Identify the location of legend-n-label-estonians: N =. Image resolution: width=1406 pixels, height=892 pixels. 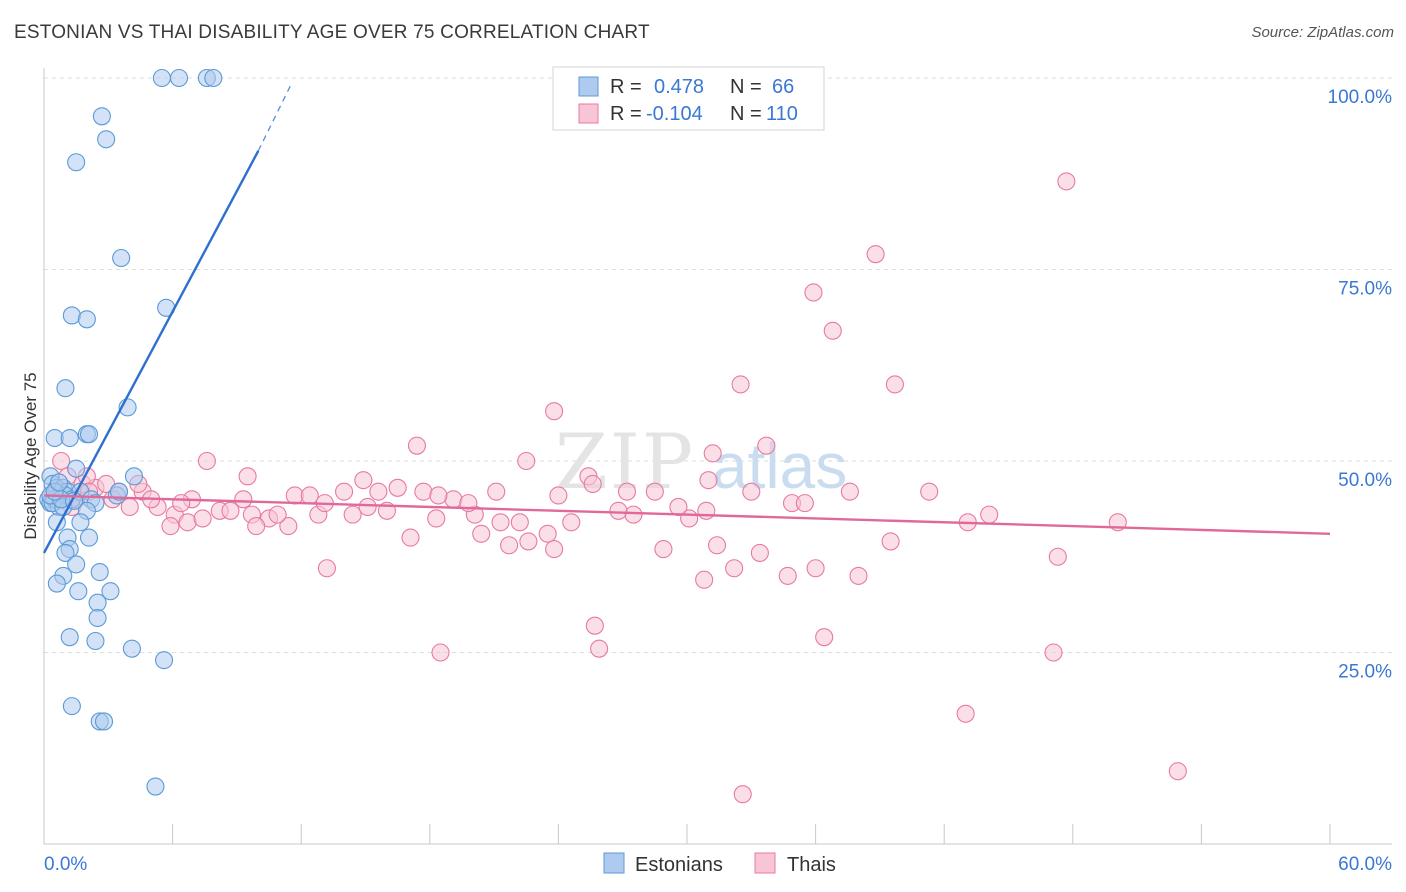
(746, 87).